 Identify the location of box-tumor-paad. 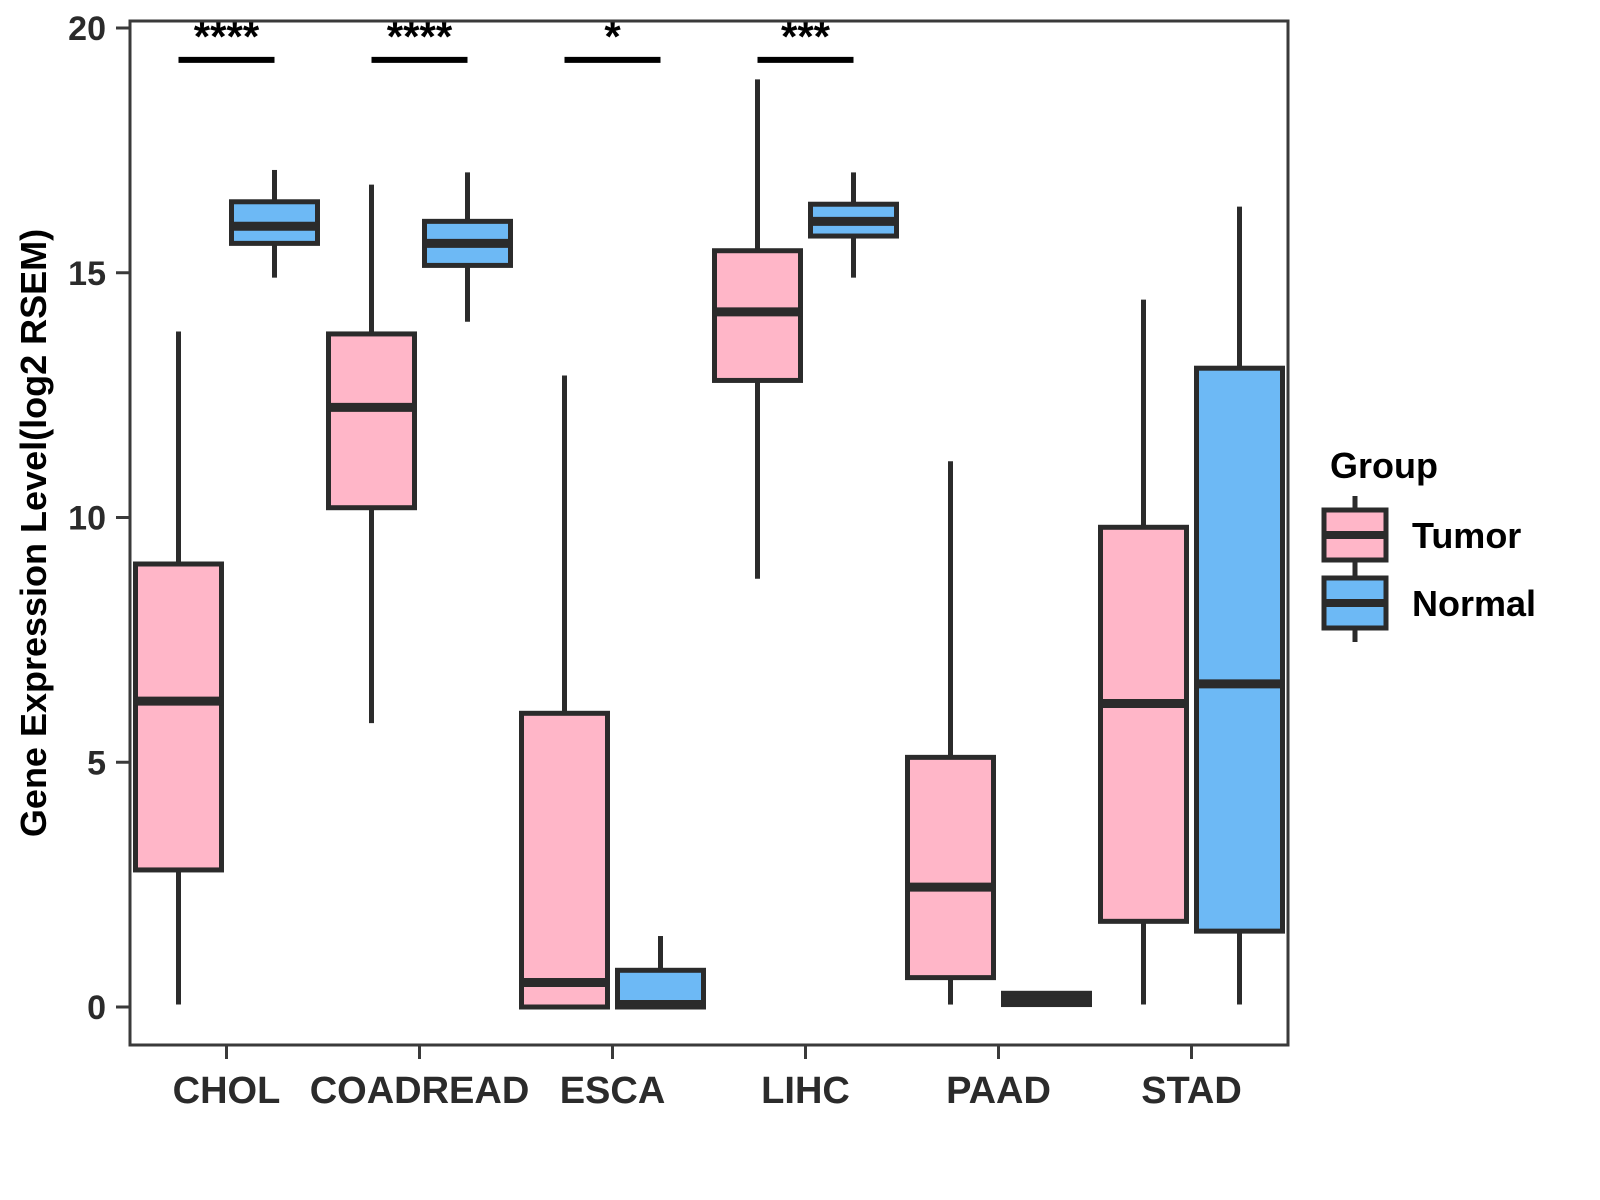
(950, 733).